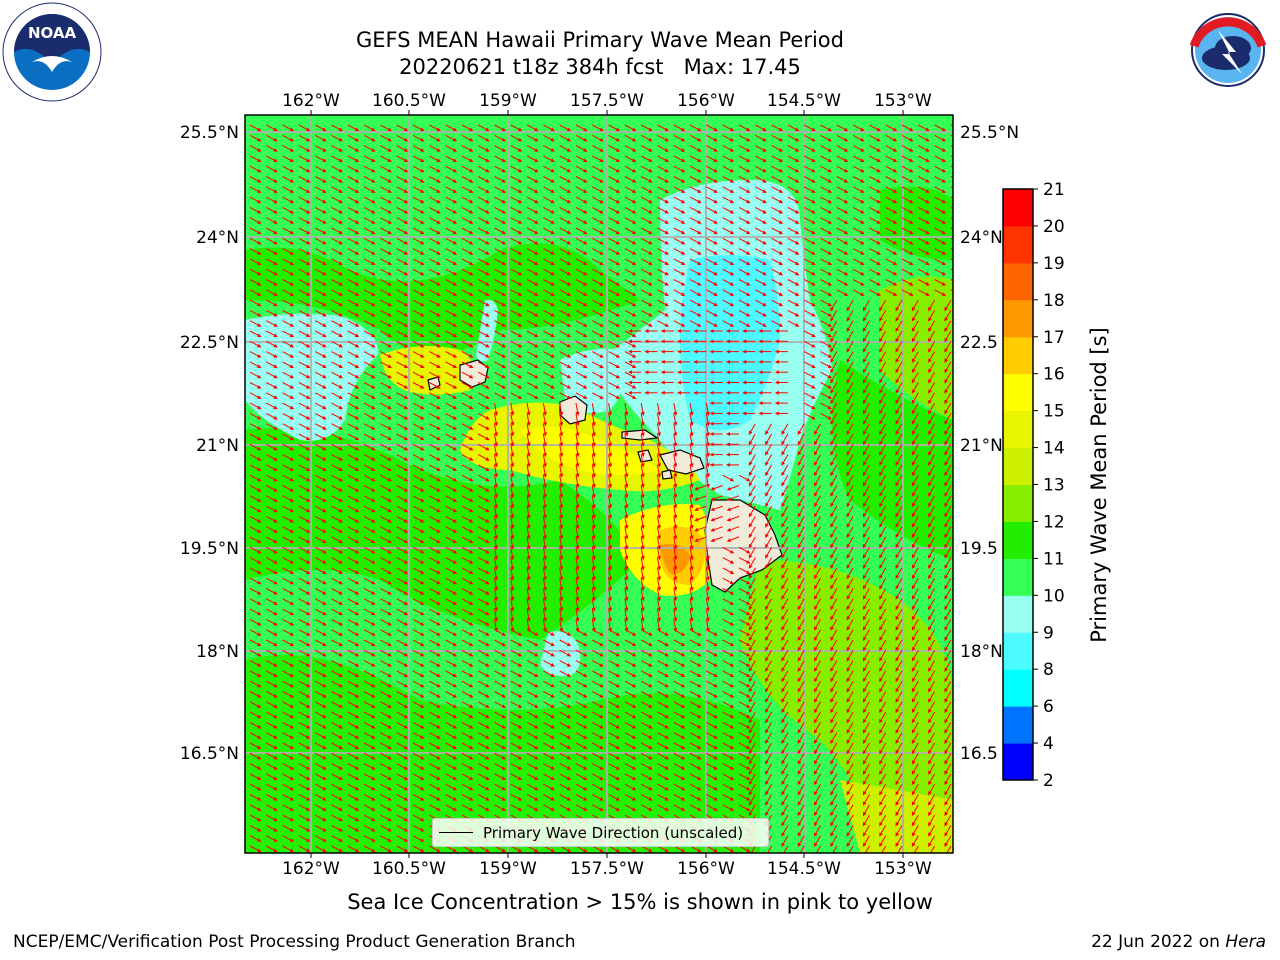 The height and width of the screenshot is (960, 1280). Describe the element at coordinates (1048, 744) in the screenshot. I see `colorbar-tick-label: 4` at that location.